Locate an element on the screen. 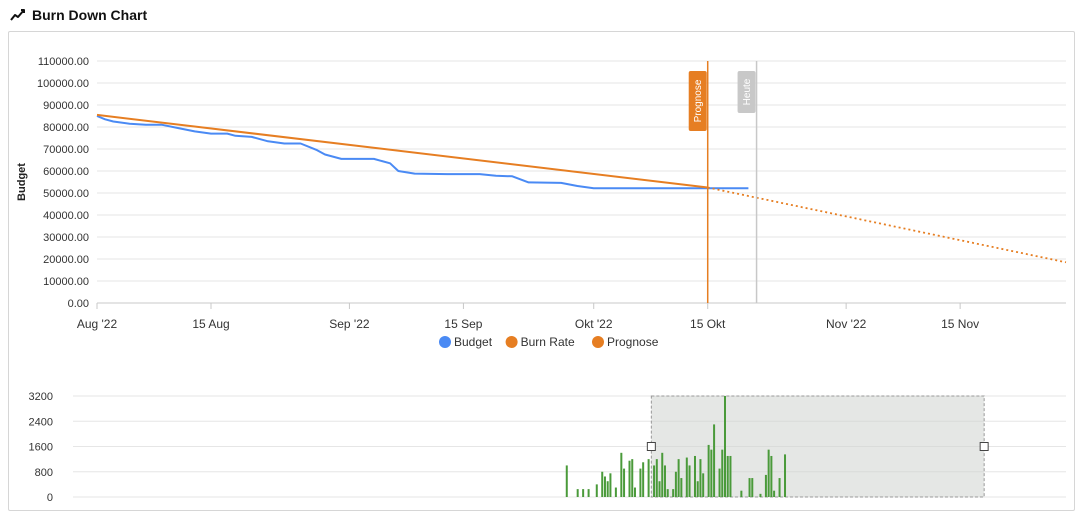 The width and height of the screenshot is (1082, 520). x-tick-label: 15 Okt is located at coordinates (708, 324).